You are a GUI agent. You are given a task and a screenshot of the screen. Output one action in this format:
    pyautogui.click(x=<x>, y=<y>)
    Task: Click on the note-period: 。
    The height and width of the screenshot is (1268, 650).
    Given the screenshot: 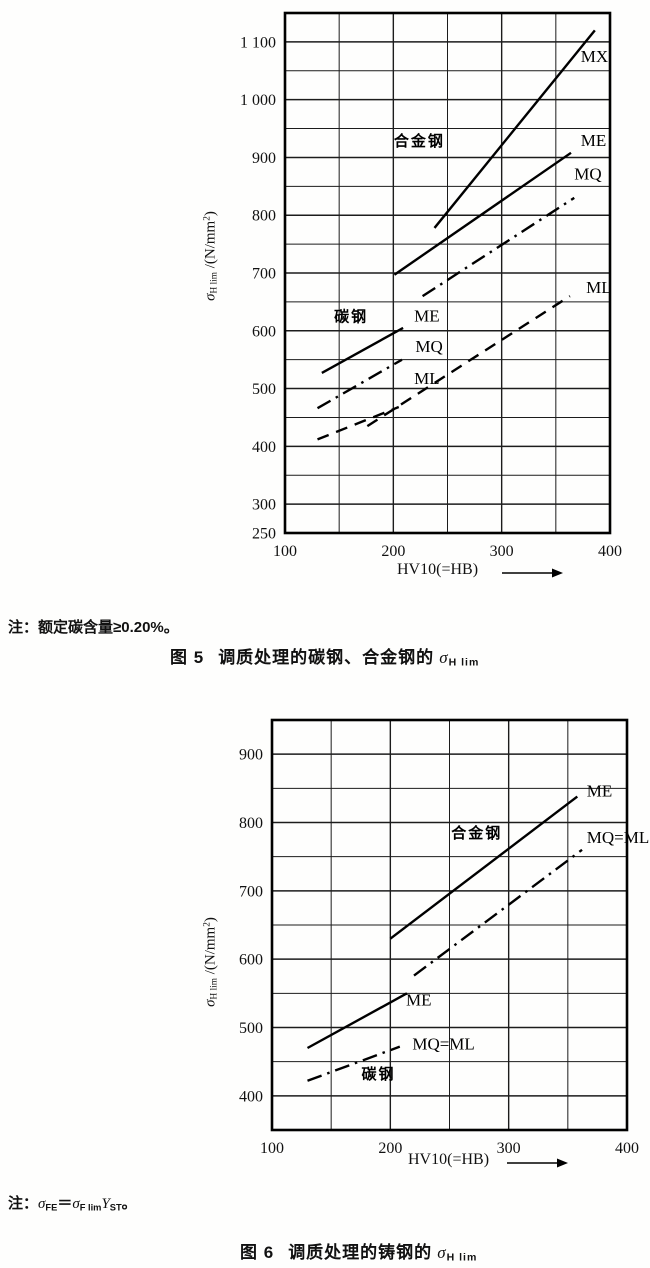 What is the action you would take?
    pyautogui.click(x=129, y=1203)
    